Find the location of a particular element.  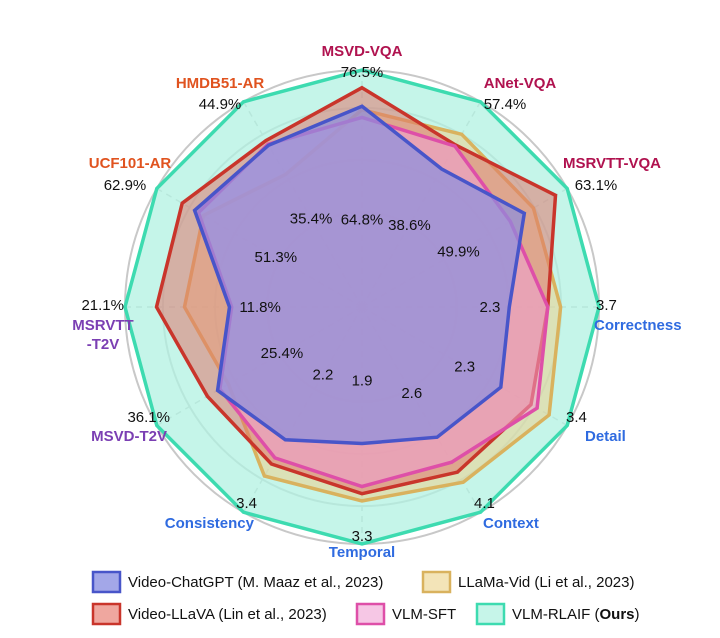

legend-label-3: VLM-SFT is located at coordinates (424, 614).